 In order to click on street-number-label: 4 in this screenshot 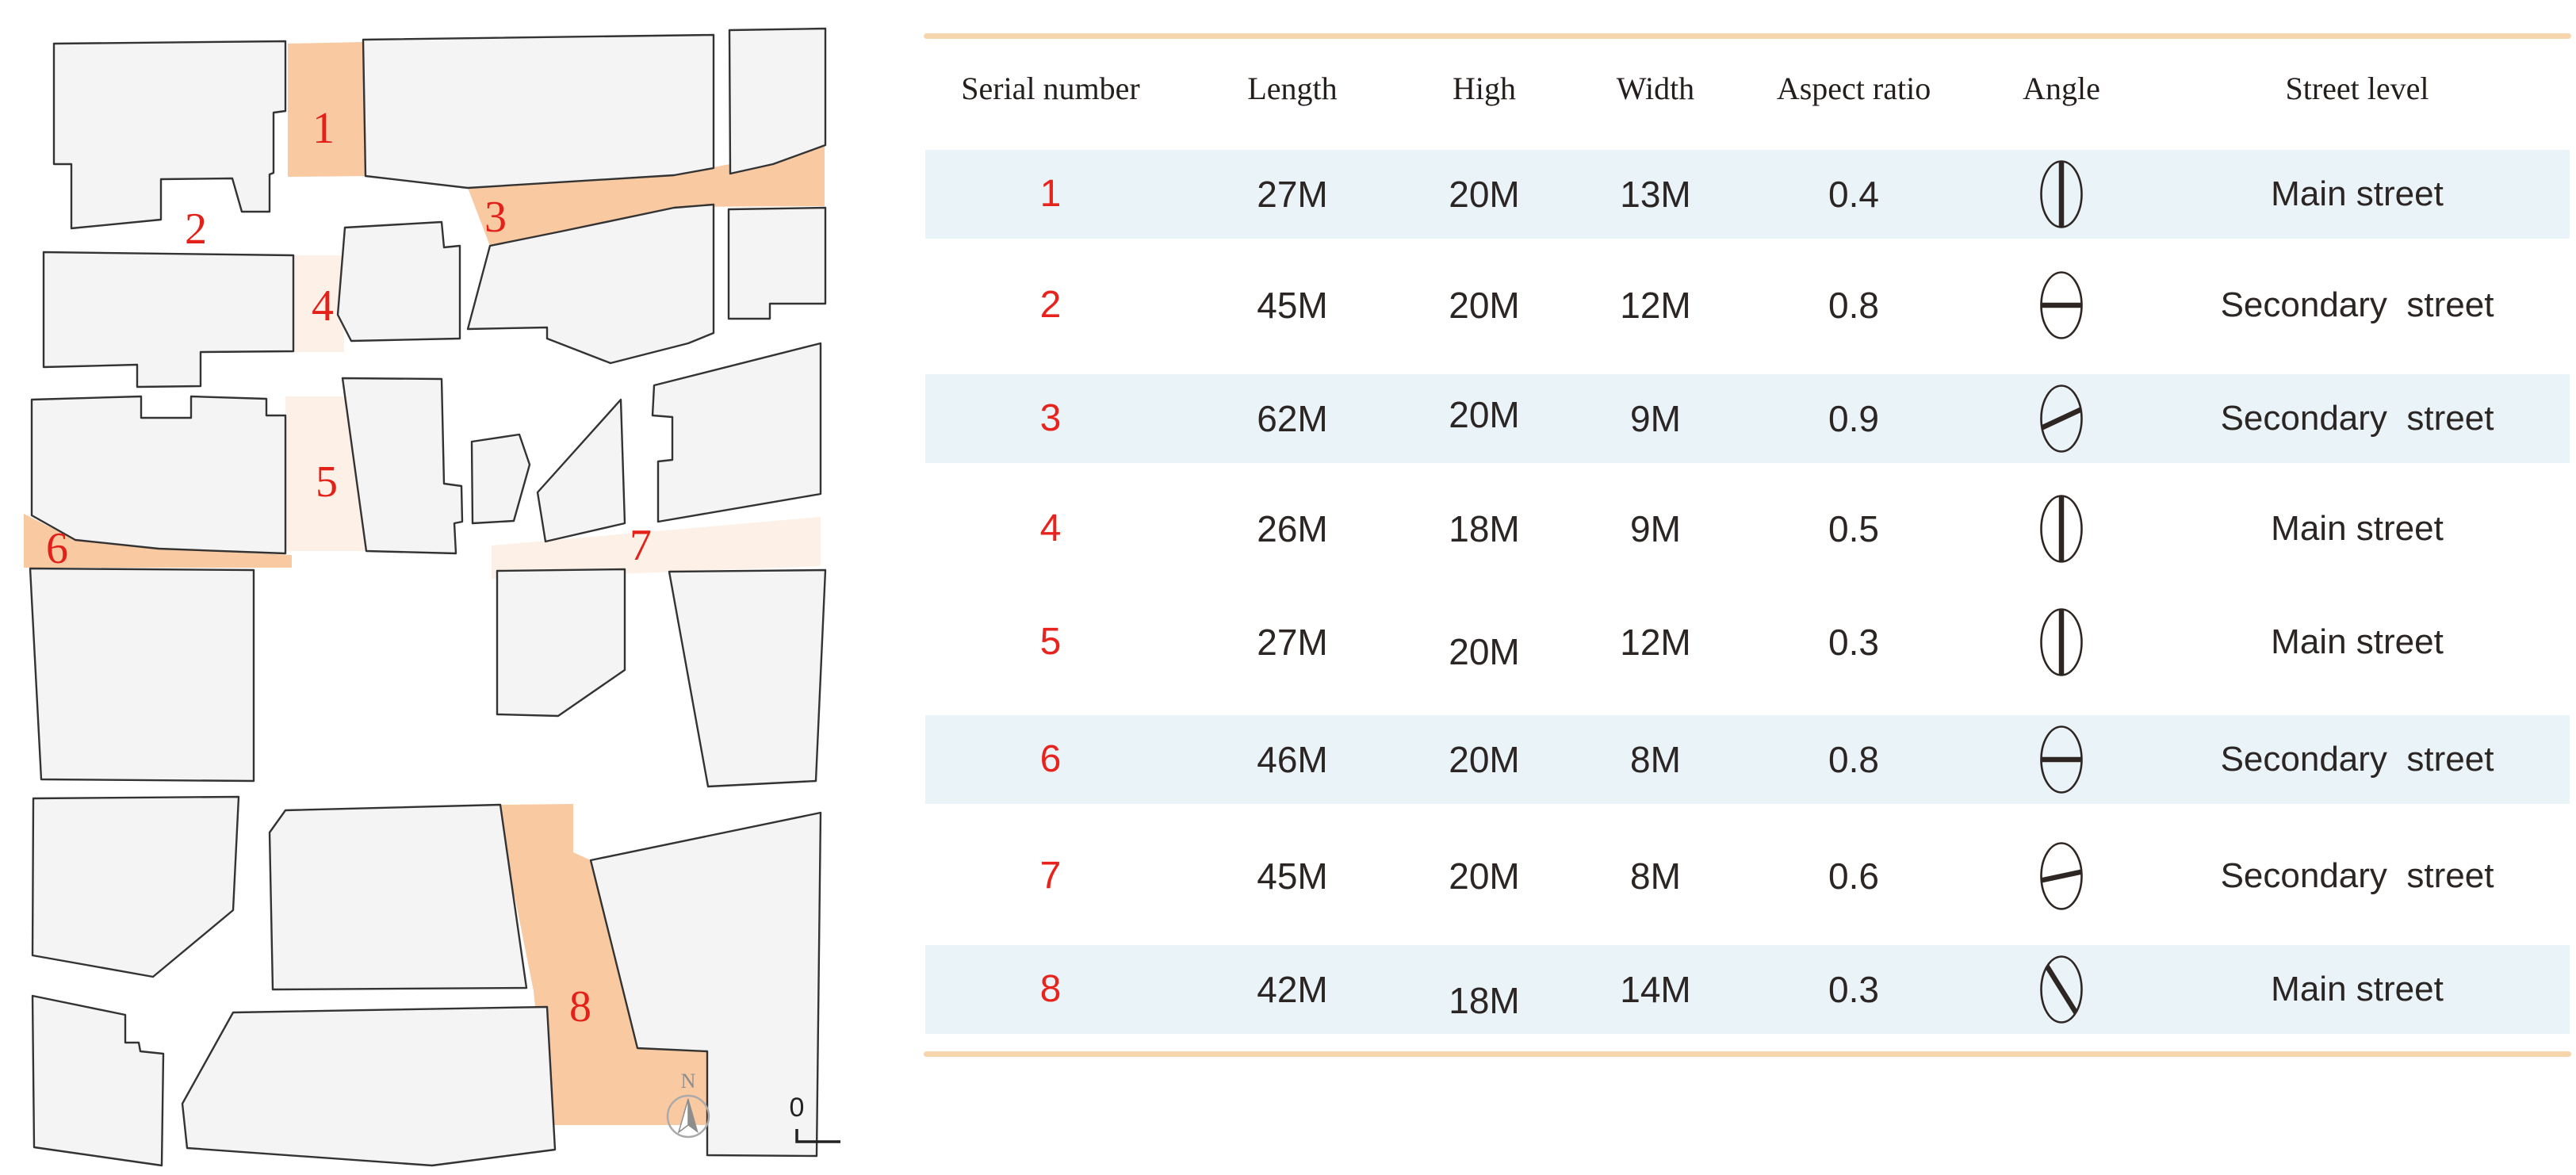, I will do `click(323, 306)`.